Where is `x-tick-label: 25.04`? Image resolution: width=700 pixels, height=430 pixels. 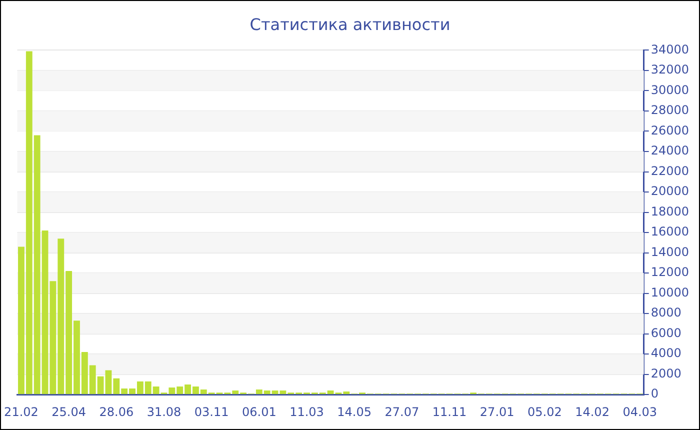
x-tick-label: 25.04 is located at coordinates (69, 411).